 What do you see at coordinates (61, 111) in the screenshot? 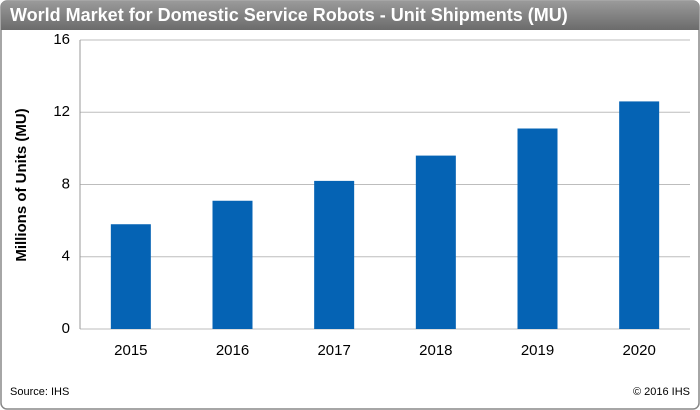
I see `y-tick-label: 12` at bounding box center [61, 111].